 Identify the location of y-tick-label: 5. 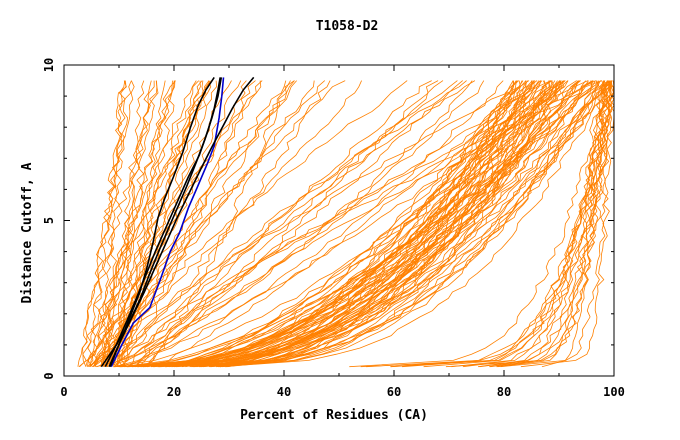
(49, 220).